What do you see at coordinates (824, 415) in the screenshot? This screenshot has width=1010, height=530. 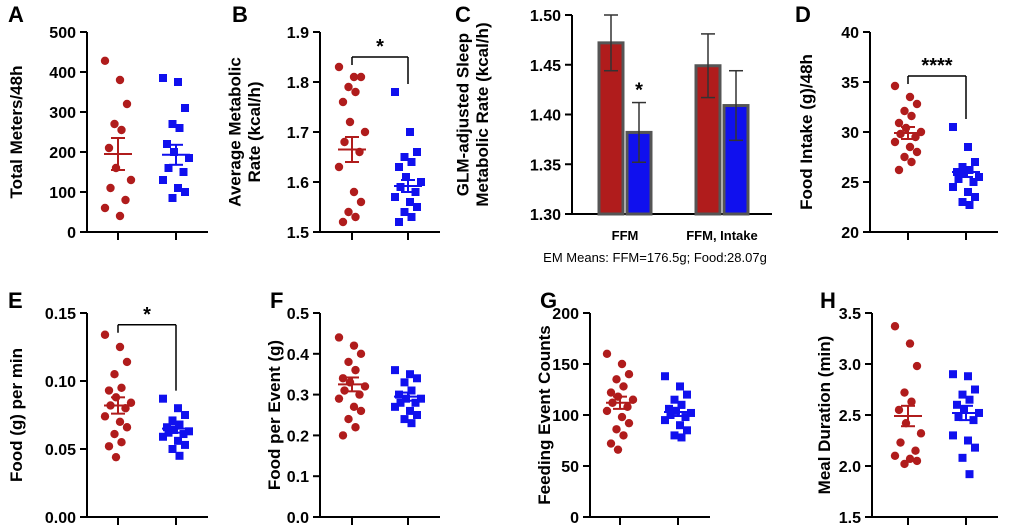 I see `panel-h-y-axis-label: Meal Duration (min)` at bounding box center [824, 415].